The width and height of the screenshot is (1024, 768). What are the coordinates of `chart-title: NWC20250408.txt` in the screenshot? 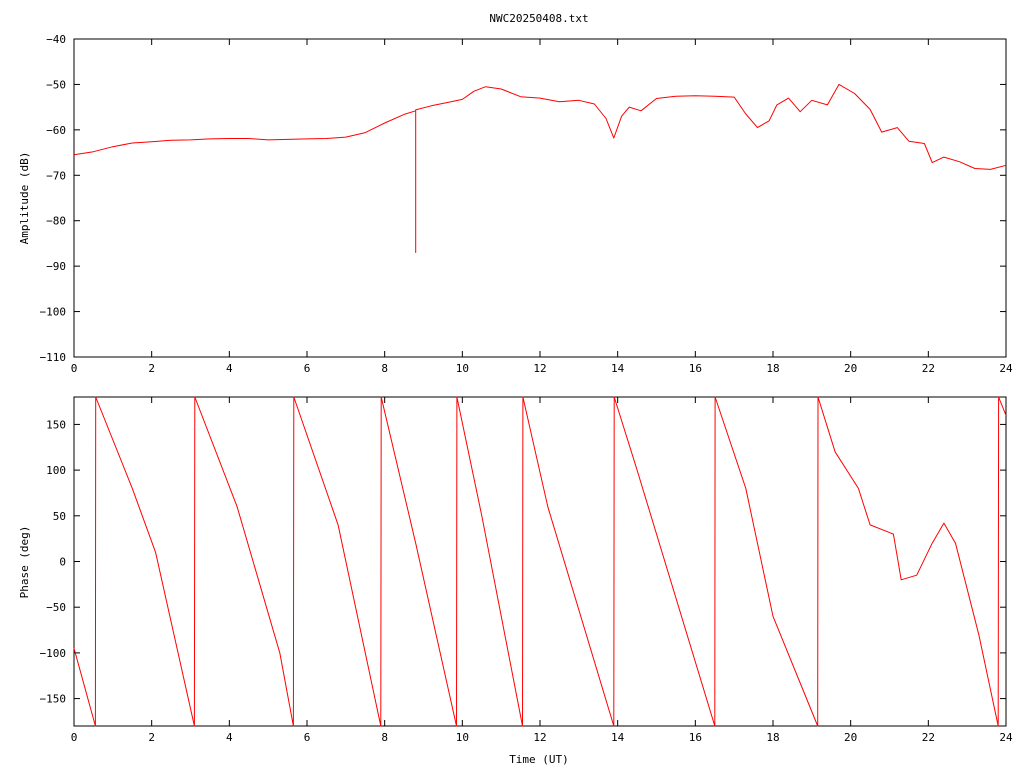 It's located at (538, 18).